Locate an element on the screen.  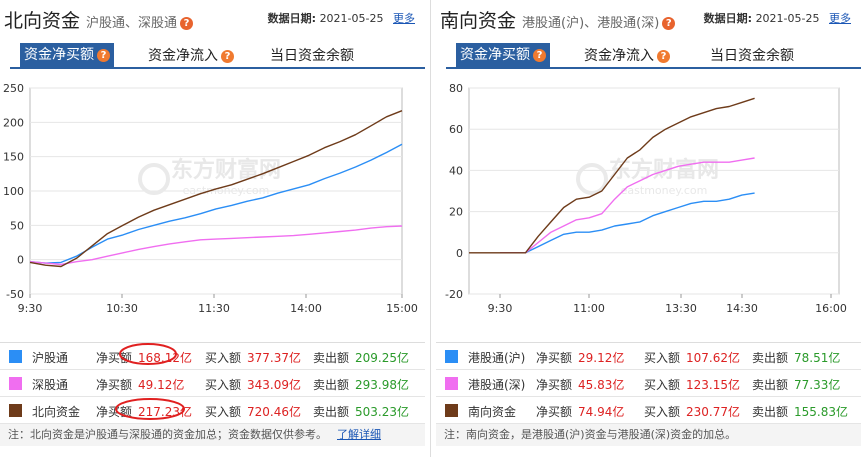
y-tick-label: -20 is located at coordinates (454, 294).